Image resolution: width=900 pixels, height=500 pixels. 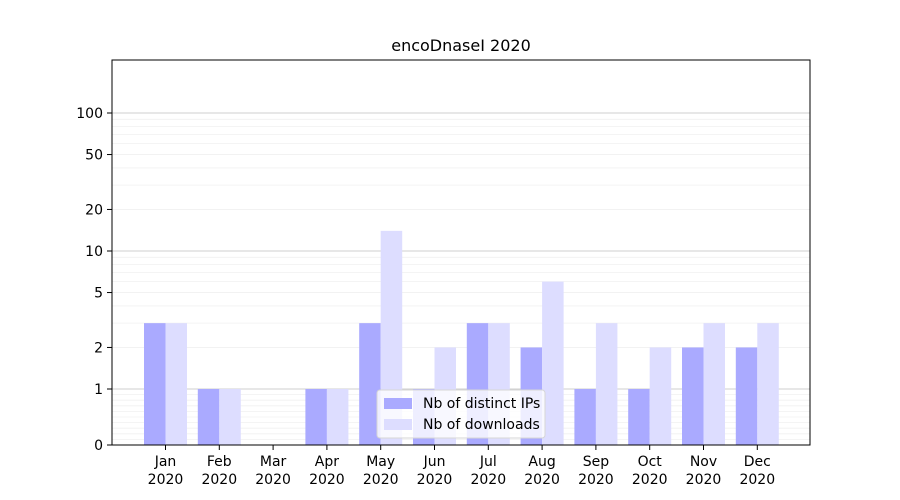 What do you see at coordinates (89, 114) in the screenshot?
I see `y-tick-label: 100` at bounding box center [89, 114].